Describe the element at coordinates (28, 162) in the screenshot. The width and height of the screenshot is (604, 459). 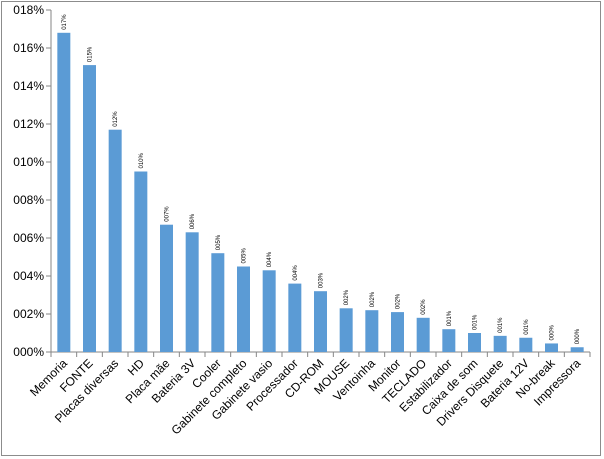
I see `y-tick-label: 010%` at that location.